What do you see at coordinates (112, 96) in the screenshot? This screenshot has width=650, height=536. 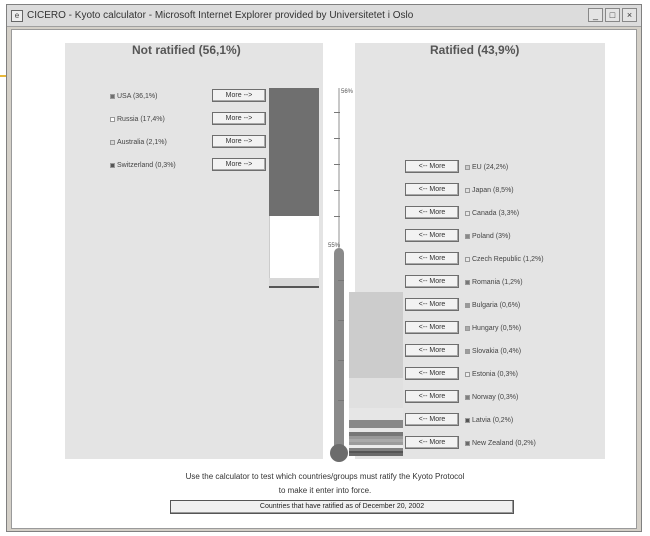 I see `usa-swatch` at bounding box center [112, 96].